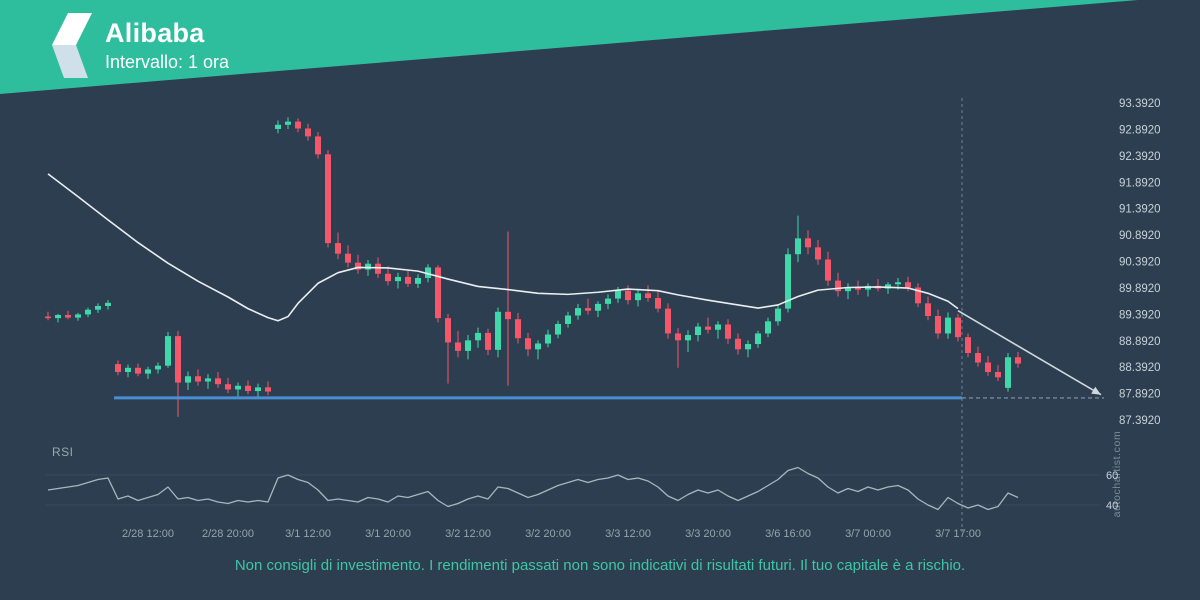 The width and height of the screenshot is (1200, 600). Describe the element at coordinates (468, 534) in the screenshot. I see `x-axis-label: 3/2 12:00` at that location.